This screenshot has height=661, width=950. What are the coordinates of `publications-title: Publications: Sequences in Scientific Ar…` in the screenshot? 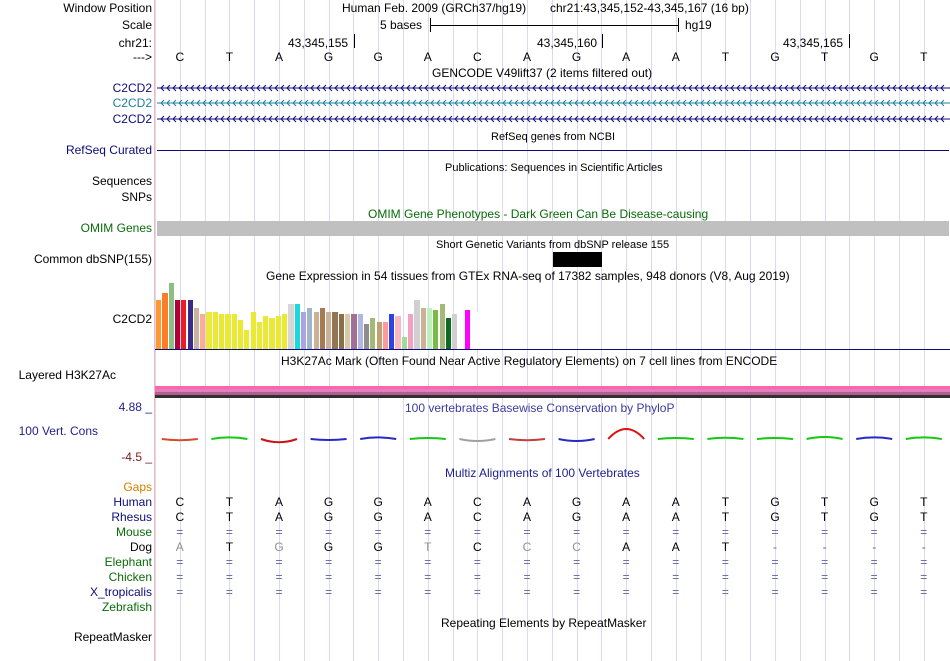 It's located at (554, 168).